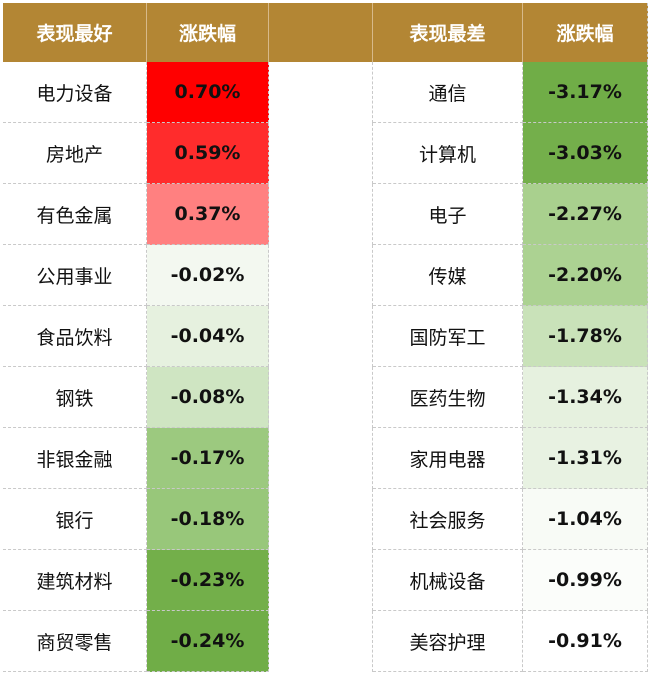  I want to click on worst-sector-name: 电子, so click(448, 214).